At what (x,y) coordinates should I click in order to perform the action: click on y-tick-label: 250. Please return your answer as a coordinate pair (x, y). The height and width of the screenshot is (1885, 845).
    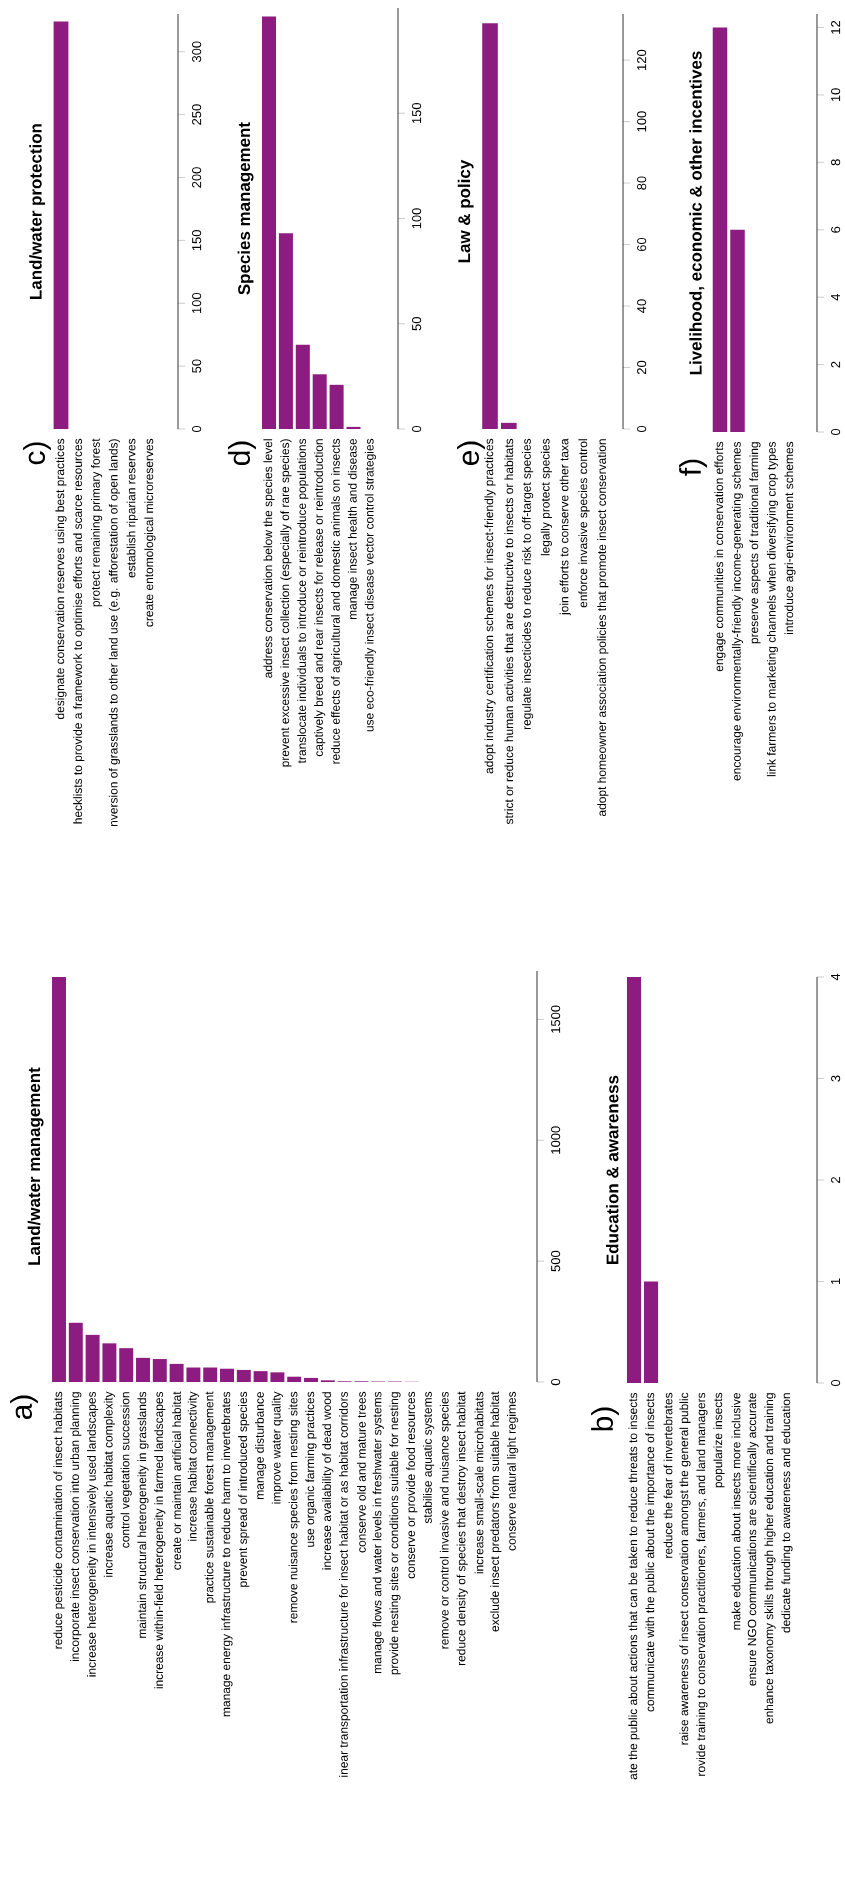
    Looking at the image, I should click on (197, 114).